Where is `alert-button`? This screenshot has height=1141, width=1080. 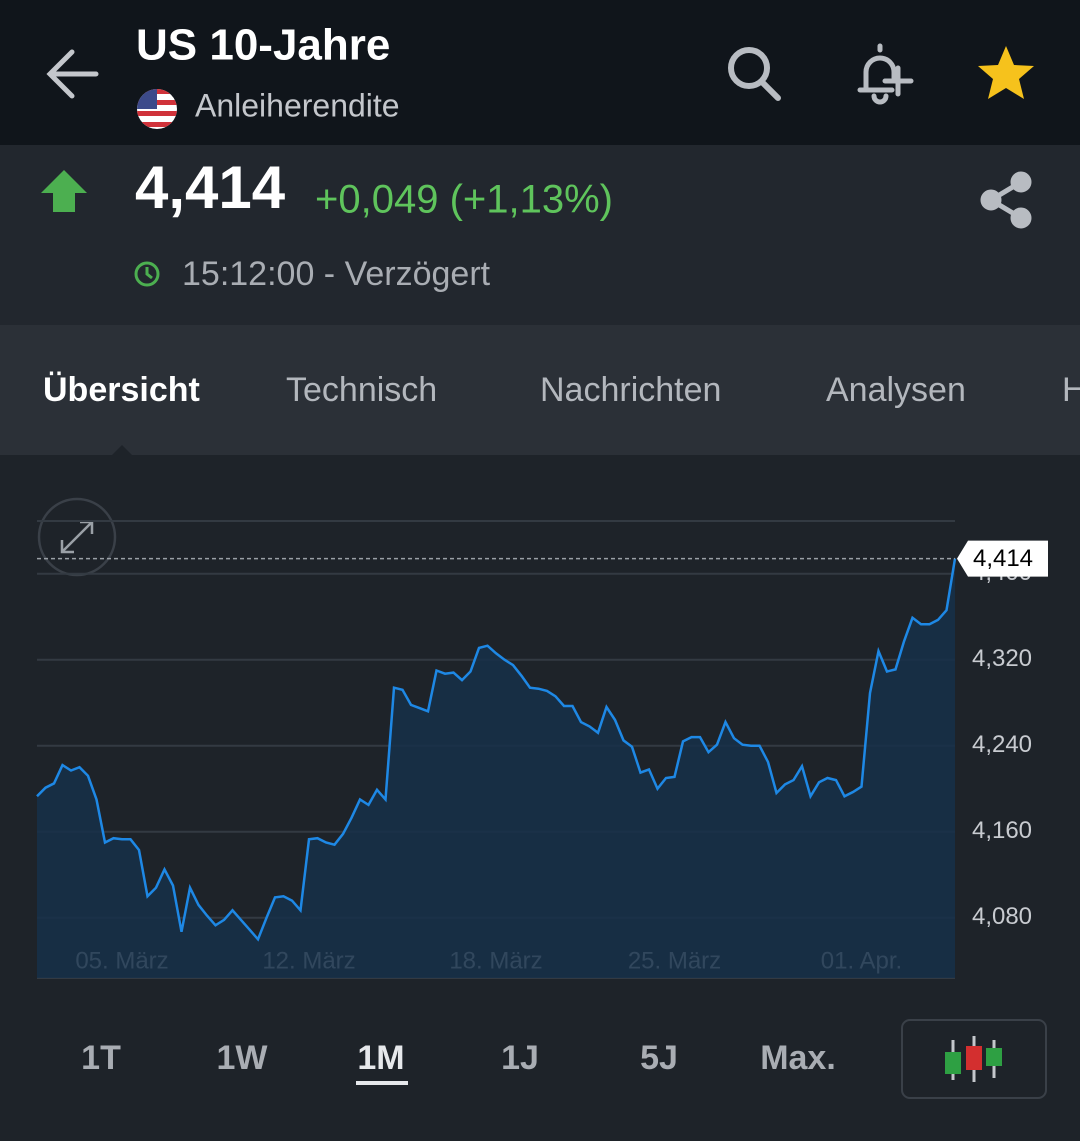 alert-button is located at coordinates (885, 74).